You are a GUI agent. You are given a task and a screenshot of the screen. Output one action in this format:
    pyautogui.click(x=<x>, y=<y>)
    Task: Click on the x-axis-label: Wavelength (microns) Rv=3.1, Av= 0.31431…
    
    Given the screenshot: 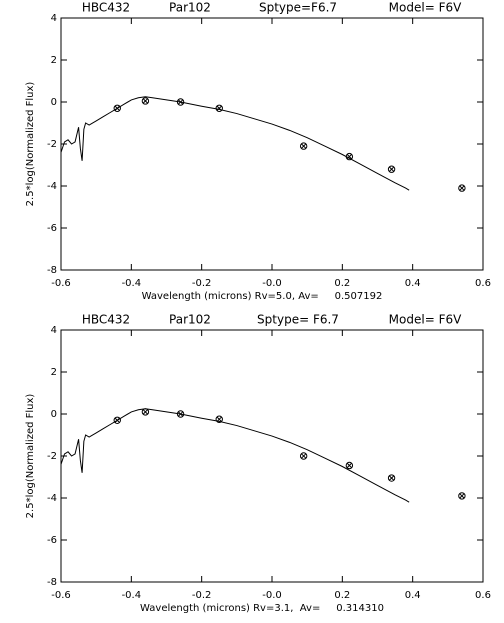 What is the action you would take?
    pyautogui.click(x=262, y=608)
    